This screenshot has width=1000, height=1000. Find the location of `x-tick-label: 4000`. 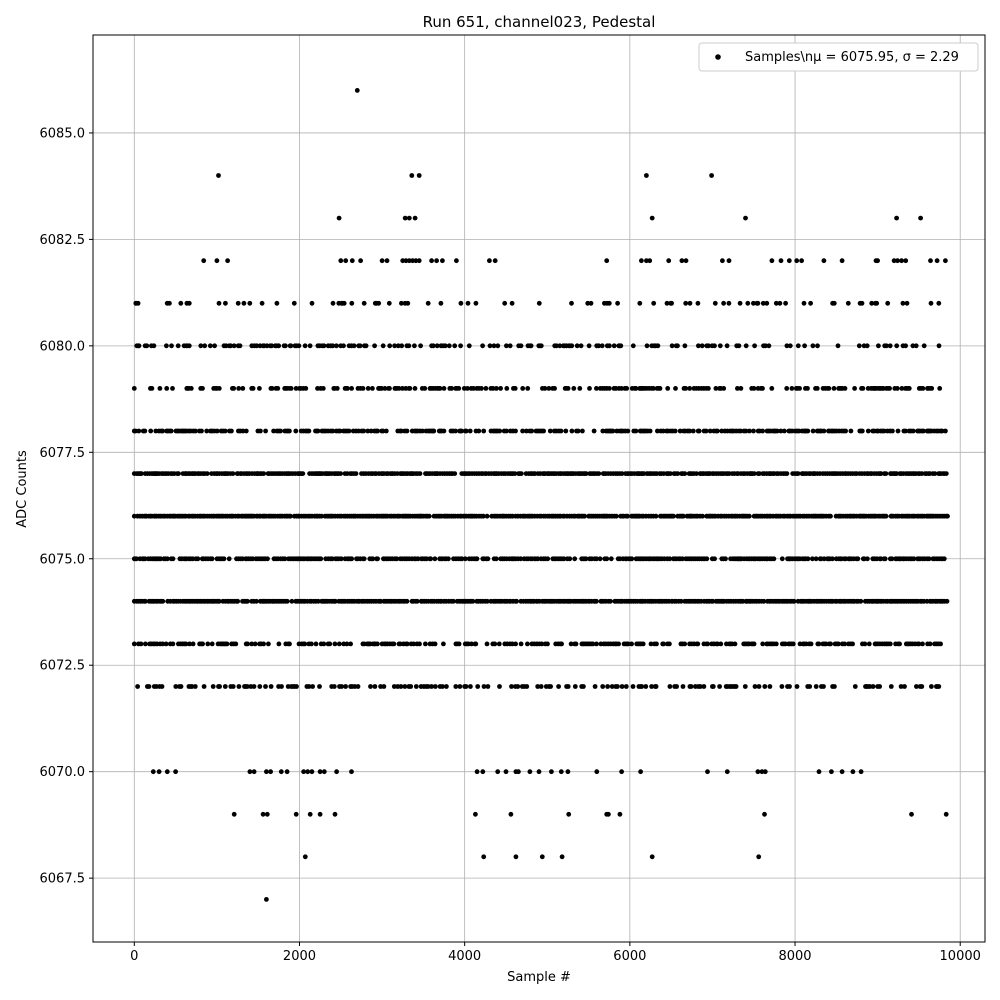

x-tick-label: 4000 is located at coordinates (464, 956).